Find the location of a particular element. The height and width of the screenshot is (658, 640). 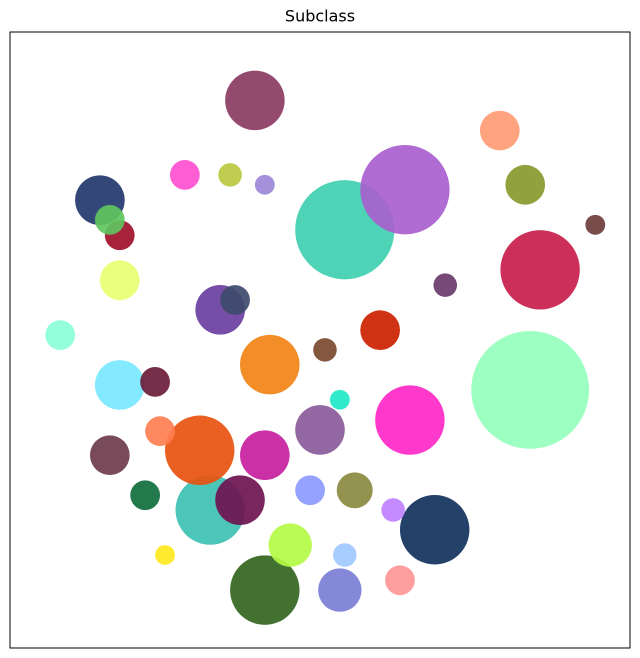

chart-title: Subclass is located at coordinates (320, 16).